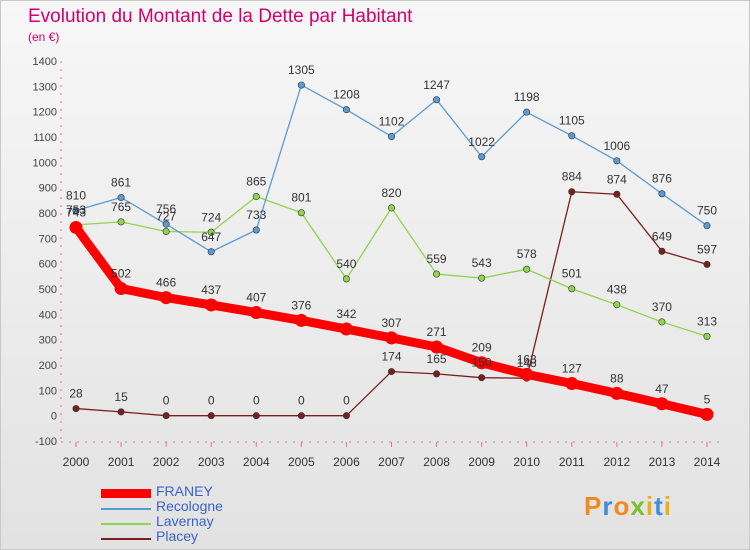  I want to click on data-label-placey: 15, so click(121, 397).